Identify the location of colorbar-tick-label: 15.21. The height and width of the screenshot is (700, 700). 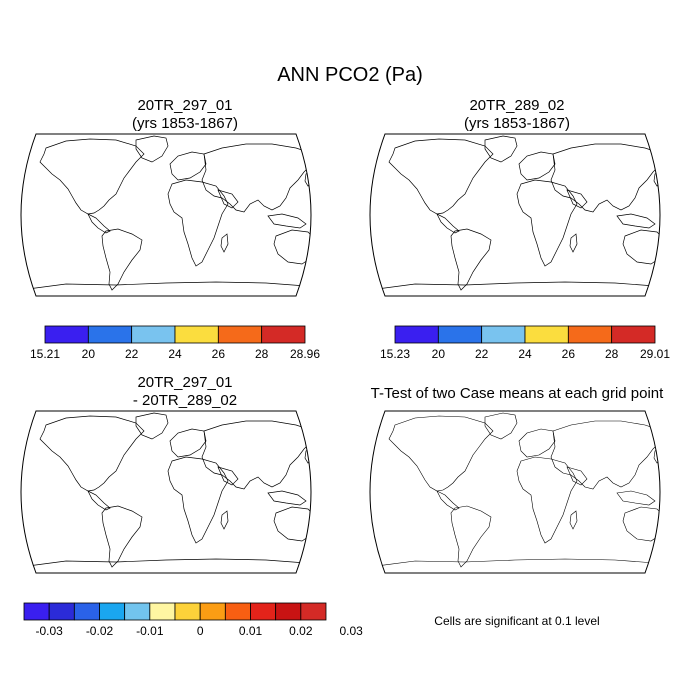
(45, 354).